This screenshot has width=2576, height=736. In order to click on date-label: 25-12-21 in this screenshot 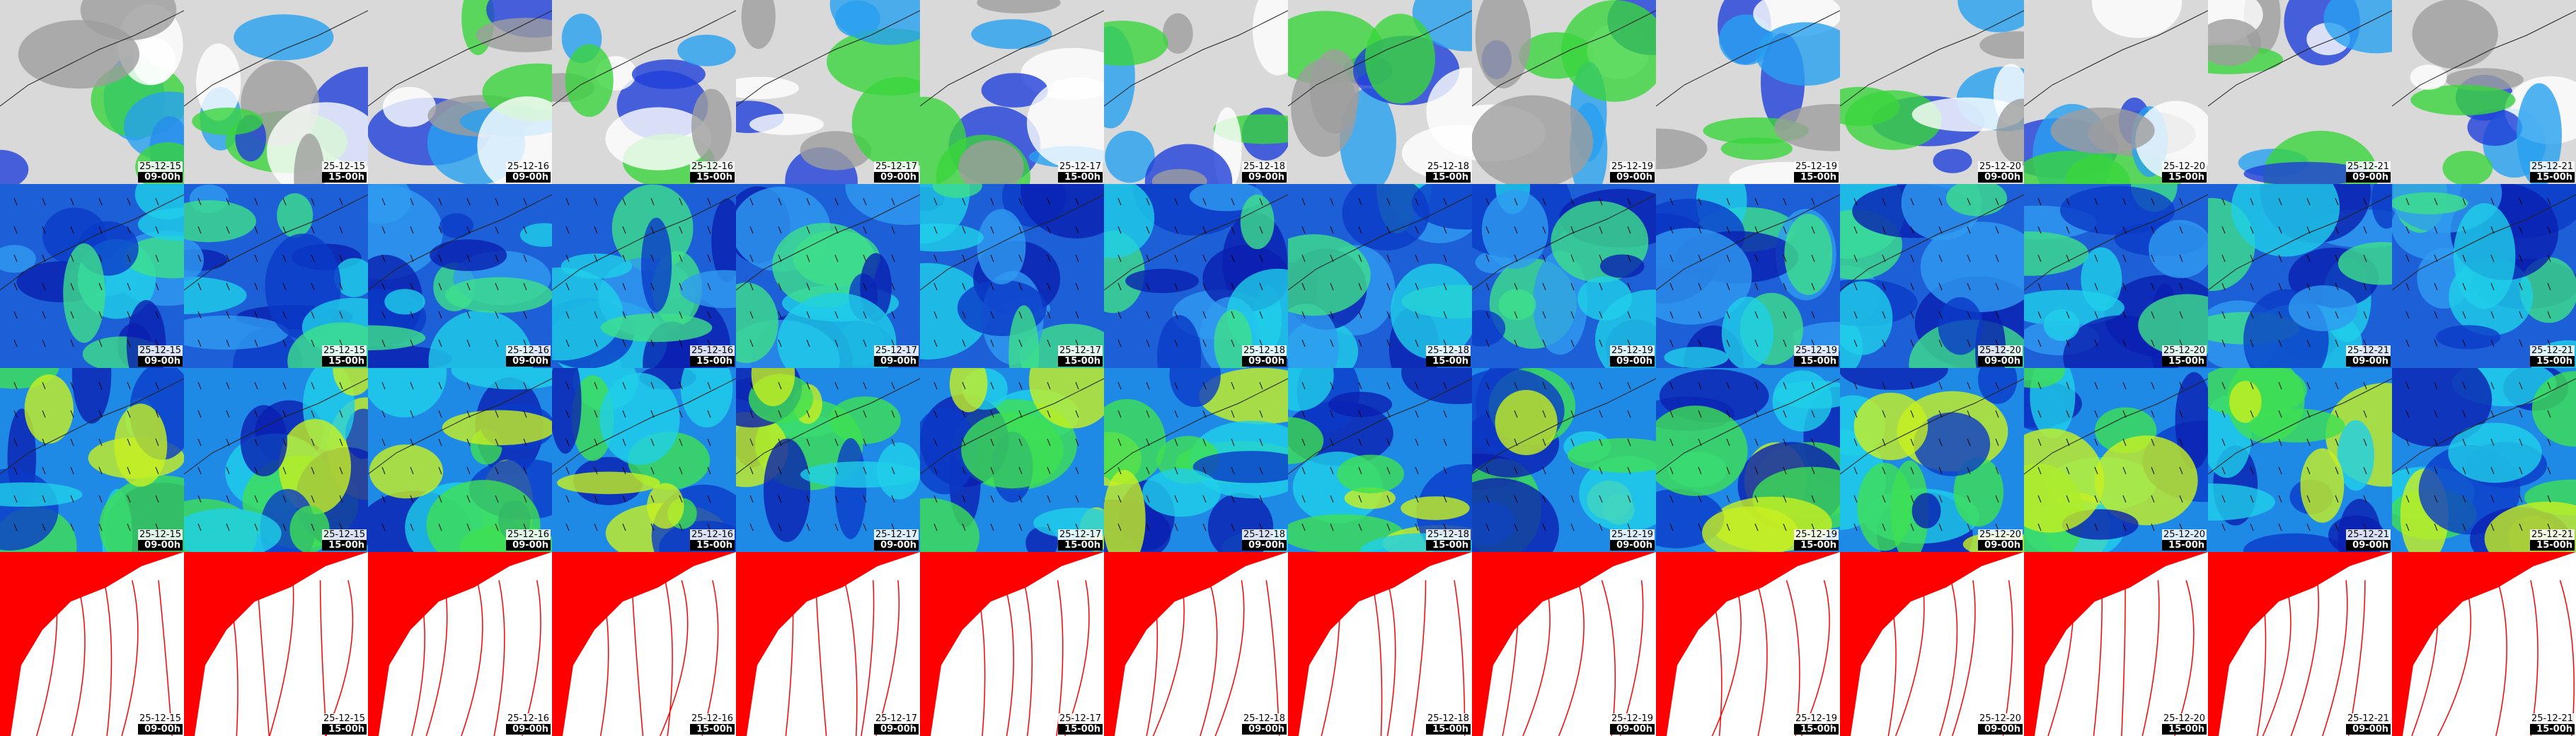, I will do `click(2552, 719)`.